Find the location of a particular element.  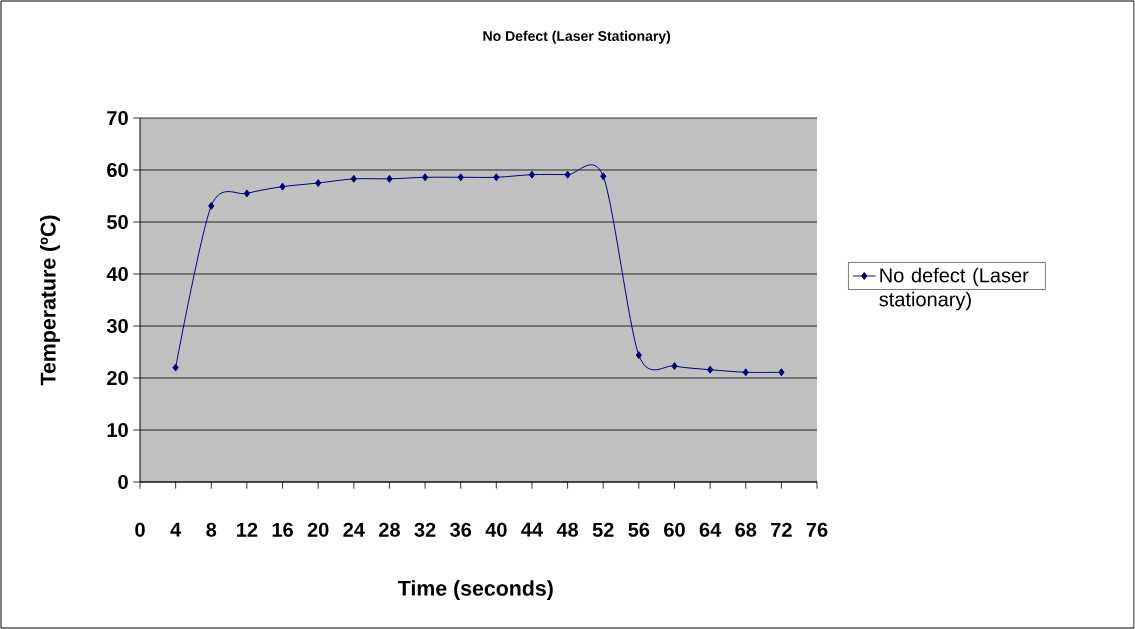

x-tick-label: 0 is located at coordinates (140, 529).